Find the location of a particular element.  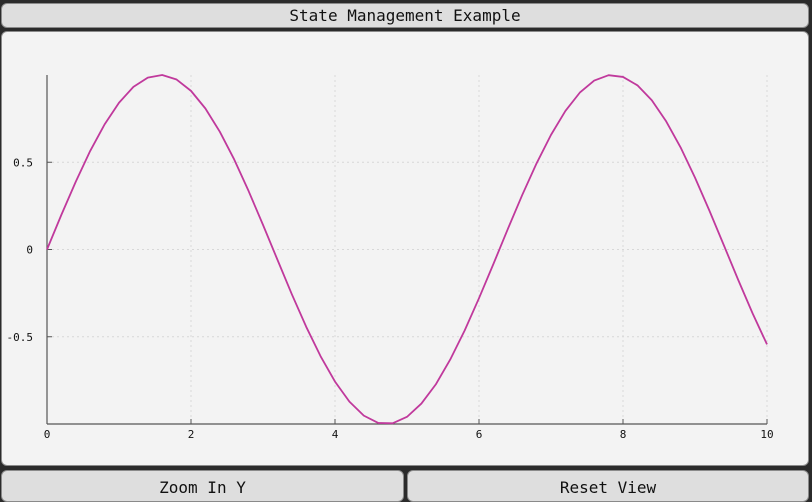

x-tick-label: 2 is located at coordinates (191, 434).